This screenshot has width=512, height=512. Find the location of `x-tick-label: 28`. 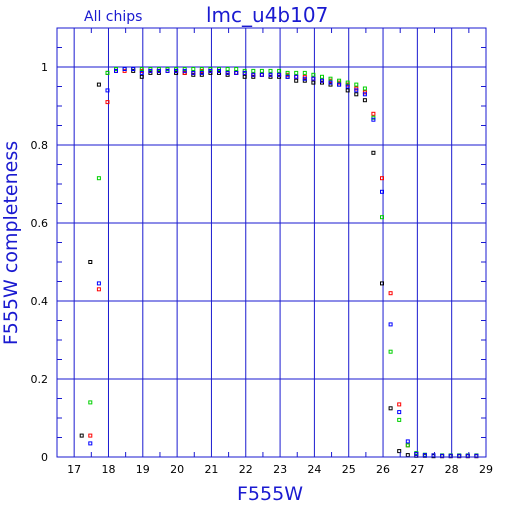

x-tick-label: 28 is located at coordinates (452, 469).